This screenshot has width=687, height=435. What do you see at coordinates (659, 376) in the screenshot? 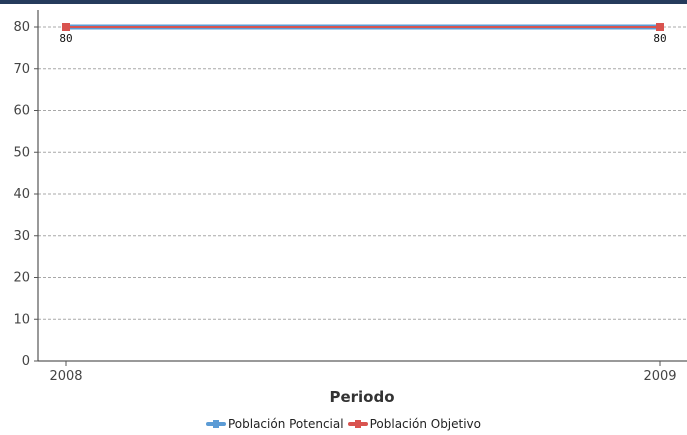
I see `x-tick-label: 2009` at bounding box center [659, 376].